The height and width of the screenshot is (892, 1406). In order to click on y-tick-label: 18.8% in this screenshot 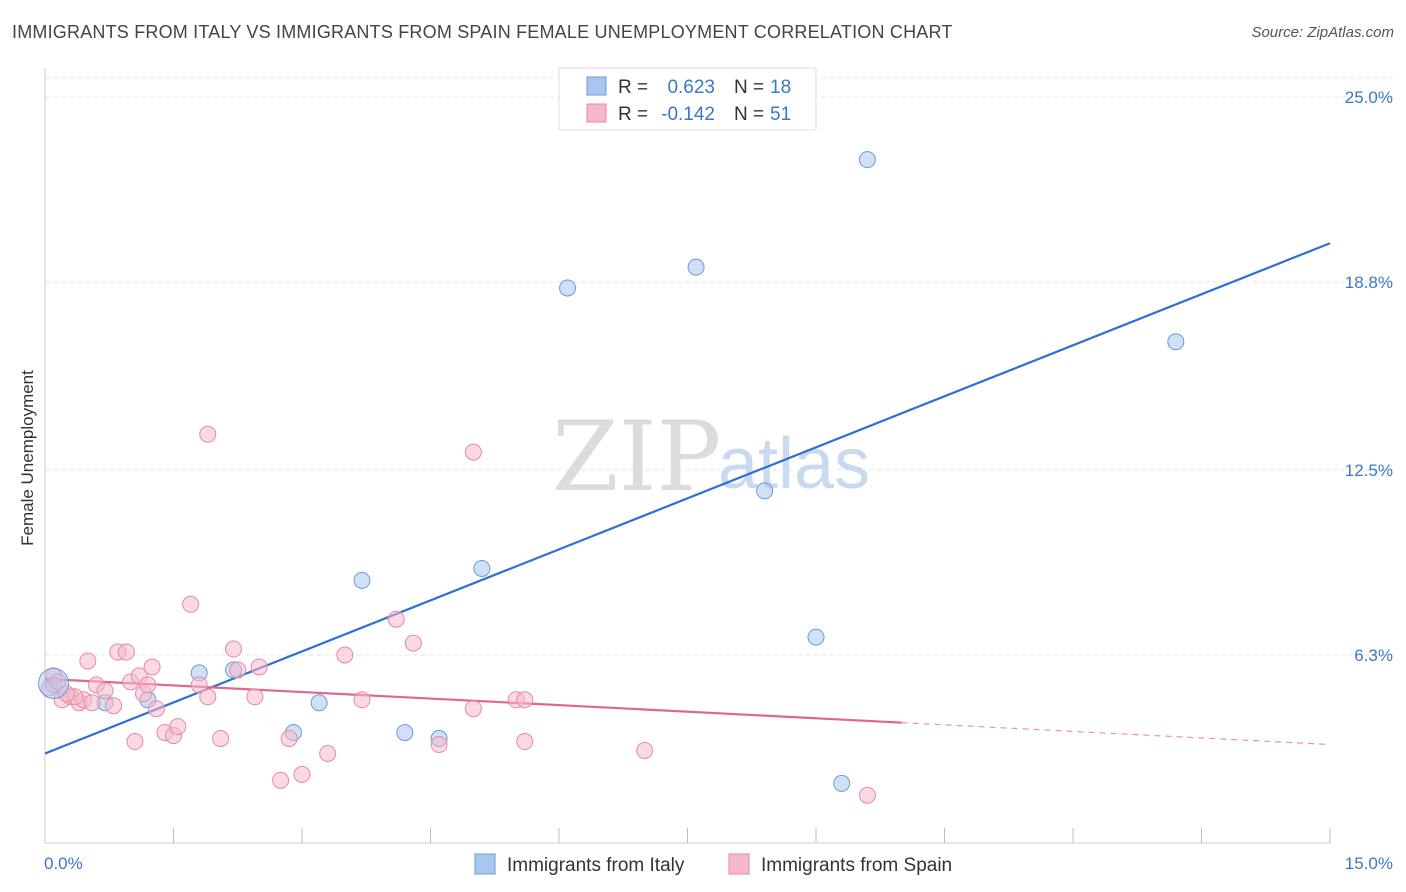, I will do `click(1369, 282)`.